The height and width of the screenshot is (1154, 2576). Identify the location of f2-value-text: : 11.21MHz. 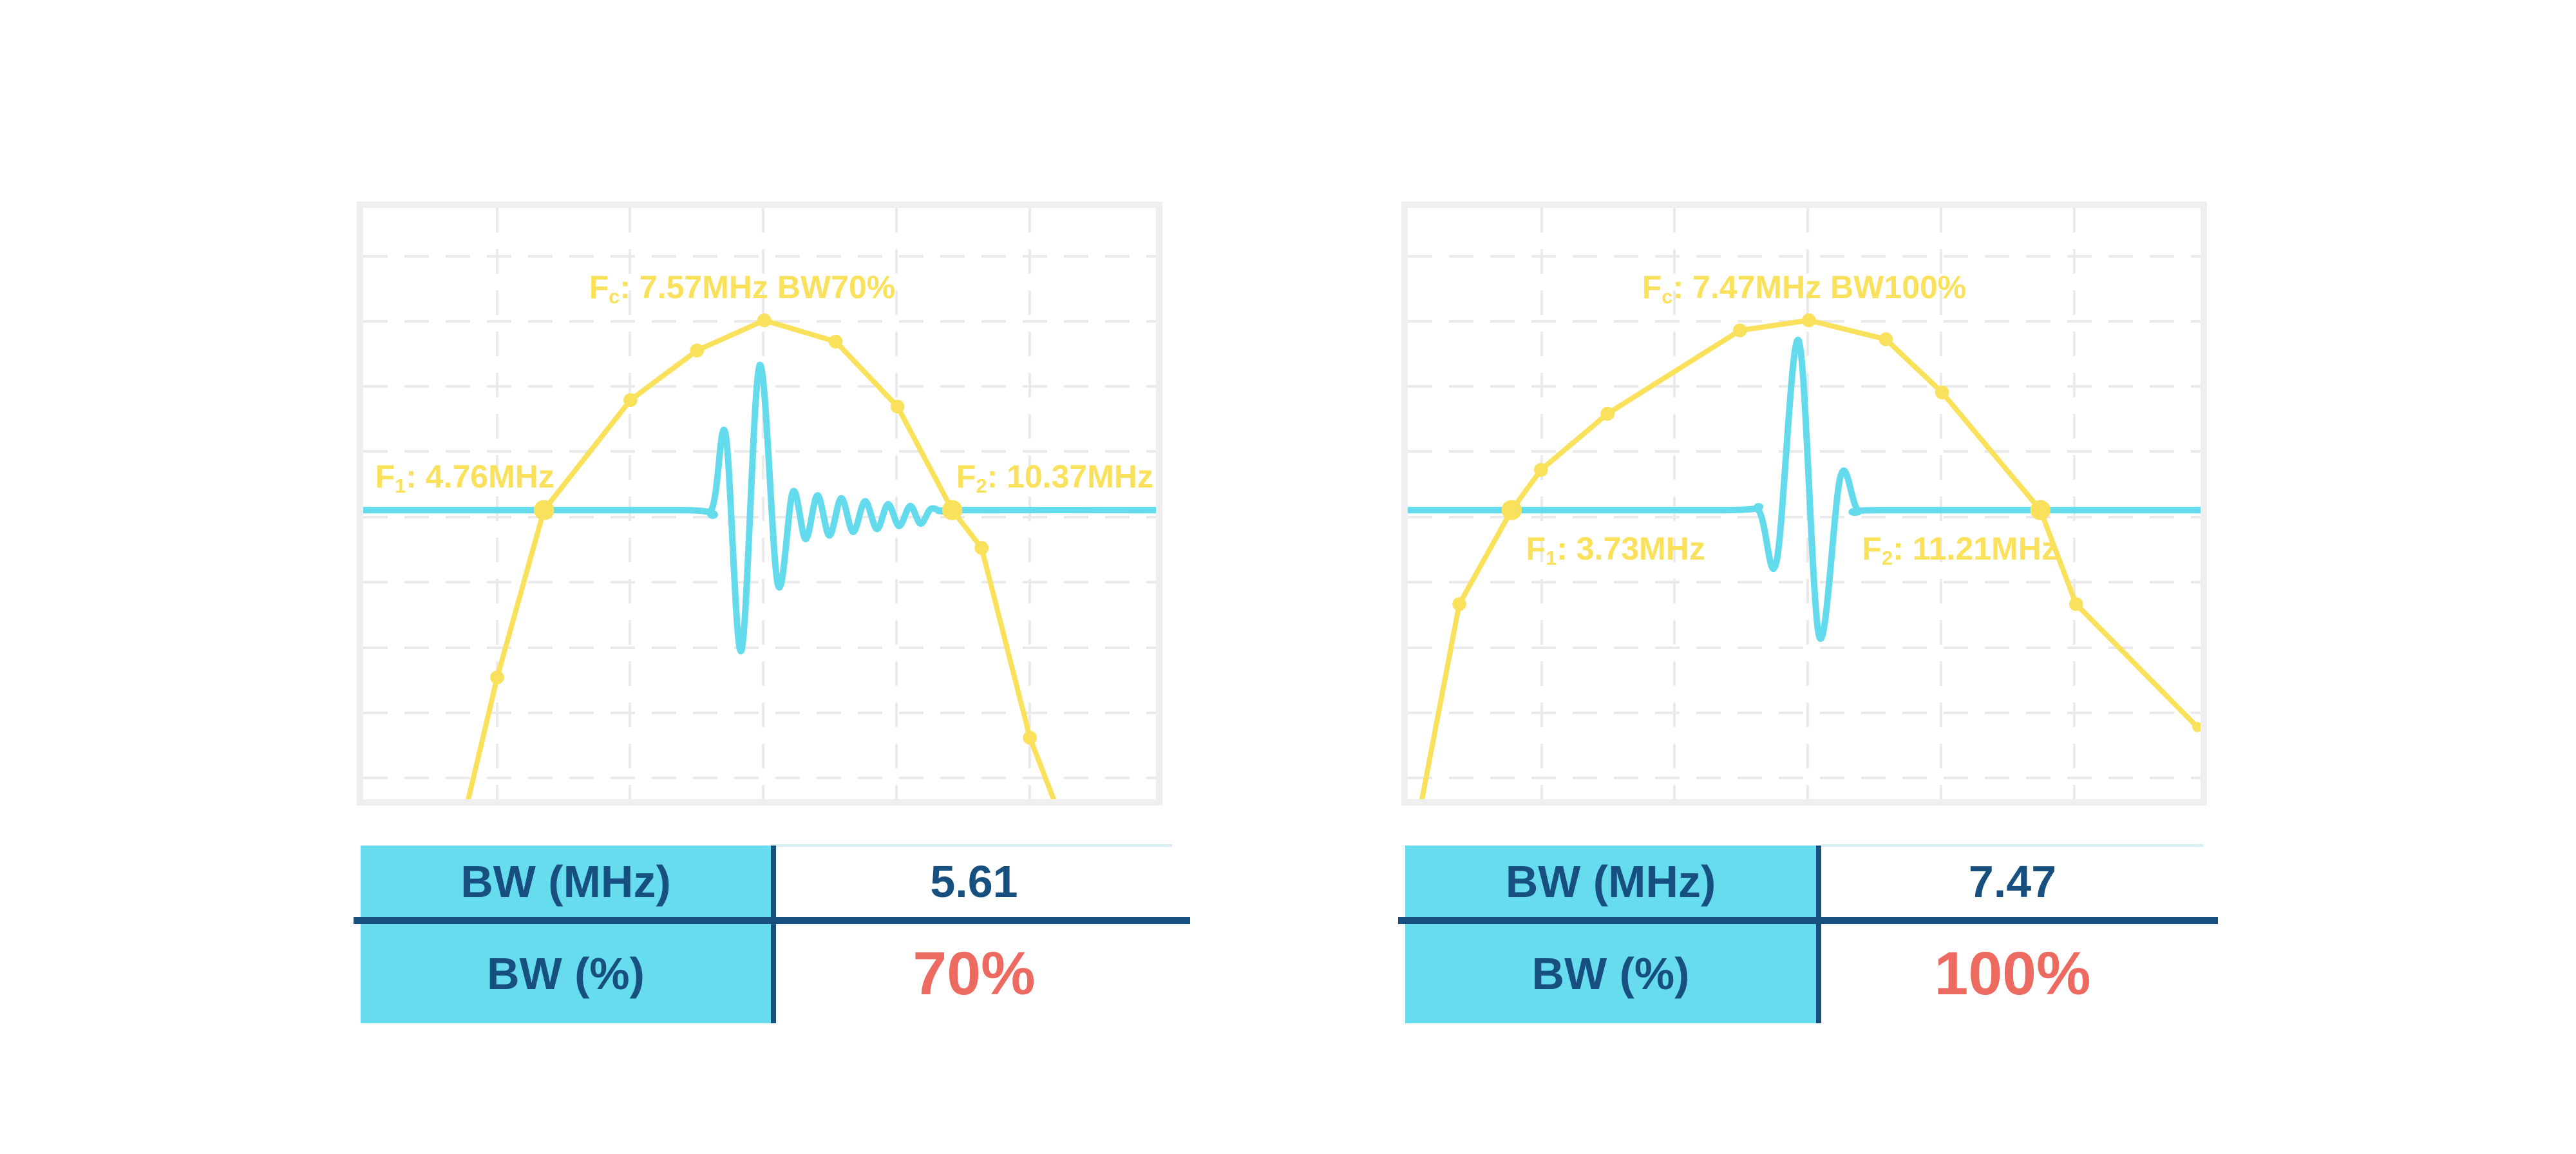
(1975, 548).